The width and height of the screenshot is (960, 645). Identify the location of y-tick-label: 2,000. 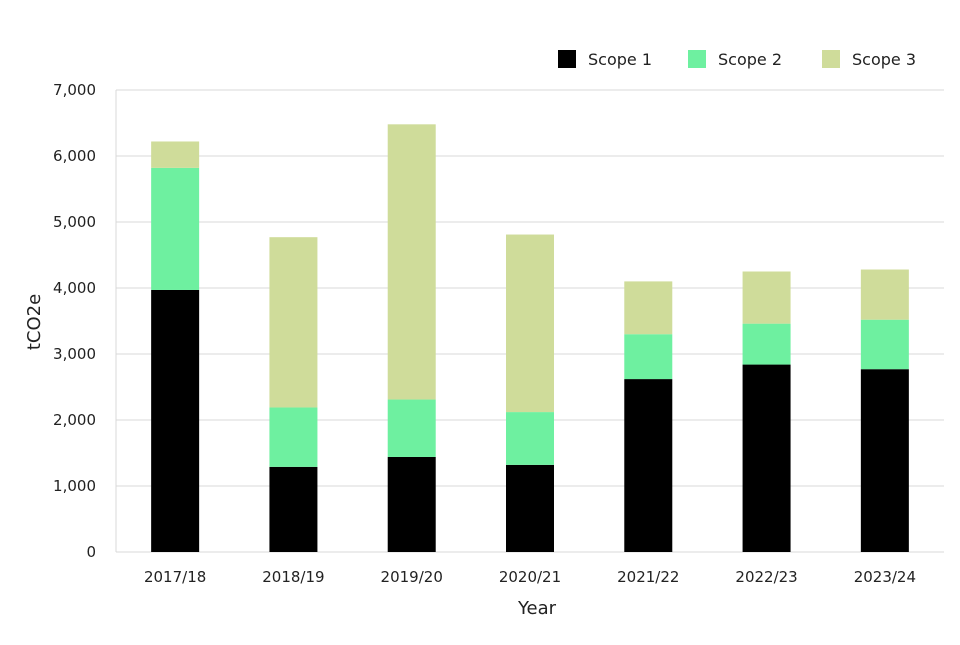
(74, 420).